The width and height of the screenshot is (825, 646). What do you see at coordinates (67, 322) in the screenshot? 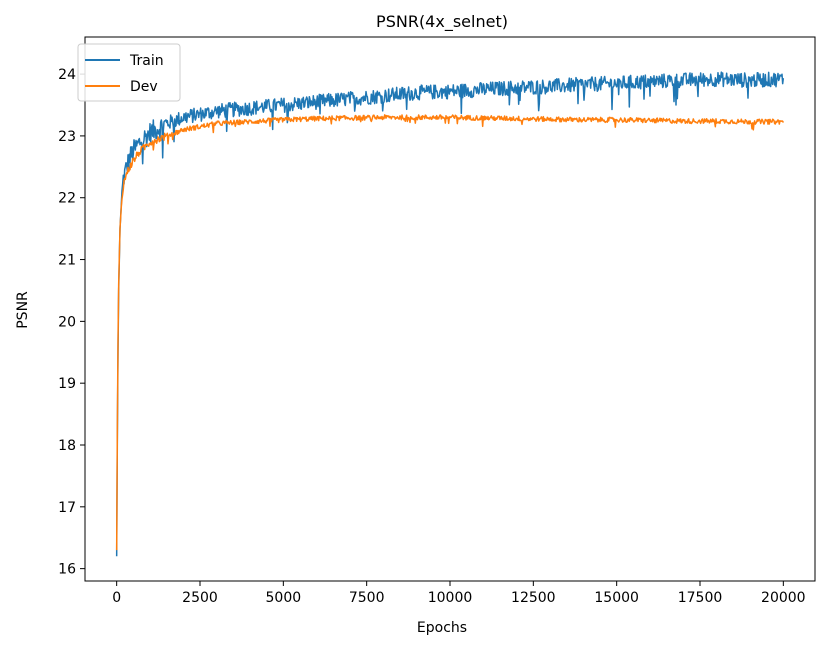
I see `y-tick-label: 20` at bounding box center [67, 322].